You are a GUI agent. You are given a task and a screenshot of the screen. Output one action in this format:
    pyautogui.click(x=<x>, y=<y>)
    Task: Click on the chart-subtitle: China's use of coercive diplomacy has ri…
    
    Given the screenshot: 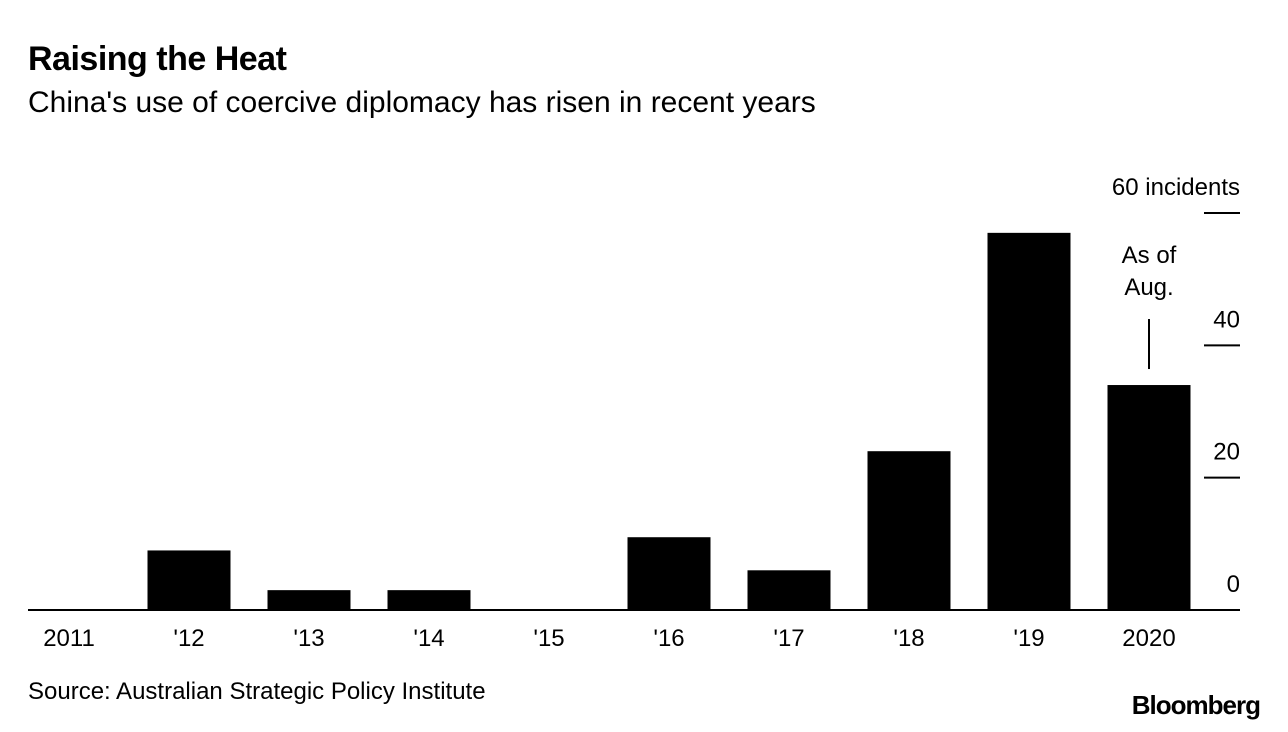 What is the action you would take?
    pyautogui.click(x=422, y=102)
    